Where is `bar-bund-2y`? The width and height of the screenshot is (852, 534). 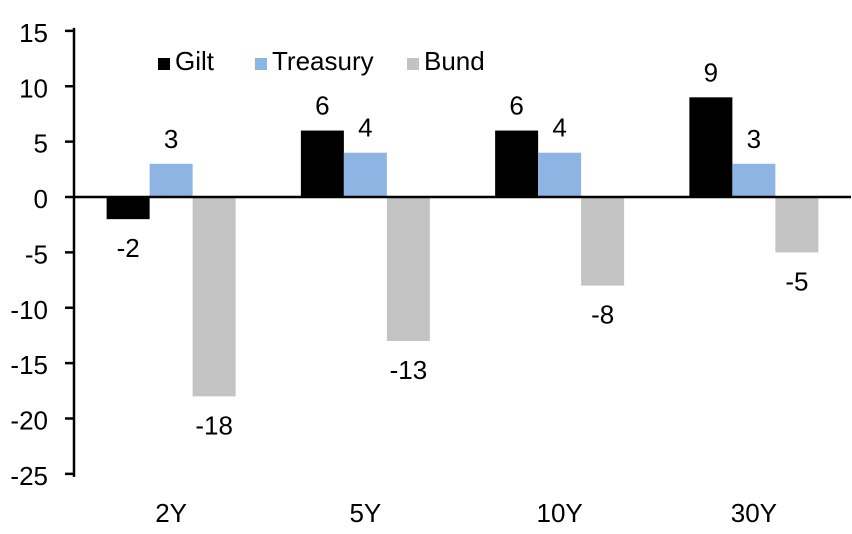 bar-bund-2y is located at coordinates (214, 297).